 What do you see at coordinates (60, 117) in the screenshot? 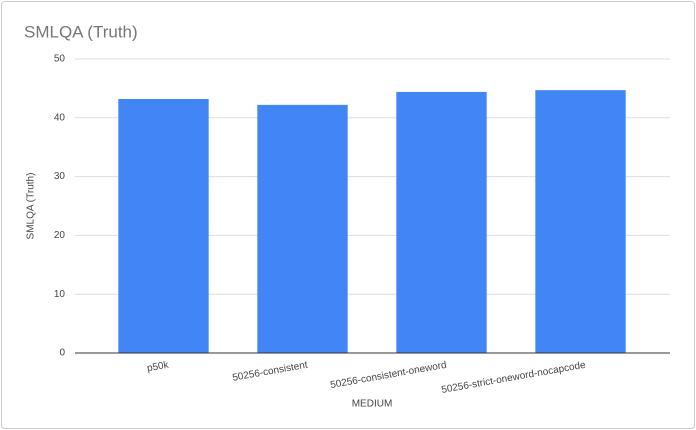
I see `y-tick-label: 40` at bounding box center [60, 117].